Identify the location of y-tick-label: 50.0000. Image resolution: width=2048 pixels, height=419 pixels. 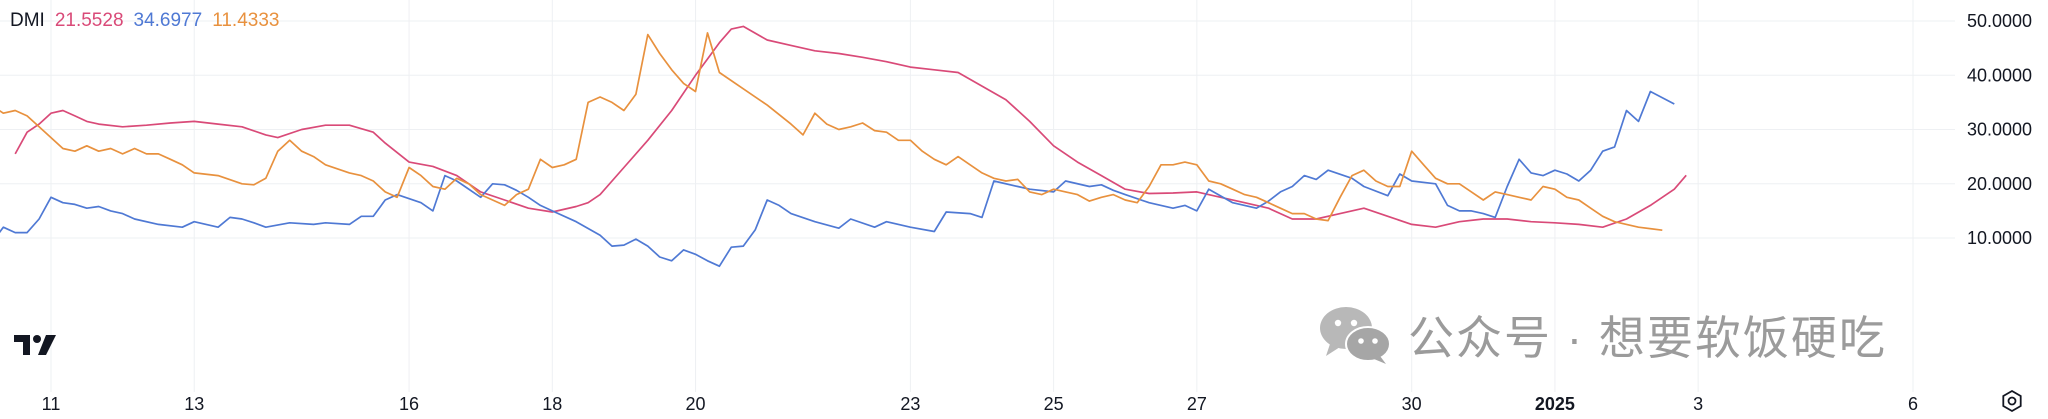
(1999, 21).